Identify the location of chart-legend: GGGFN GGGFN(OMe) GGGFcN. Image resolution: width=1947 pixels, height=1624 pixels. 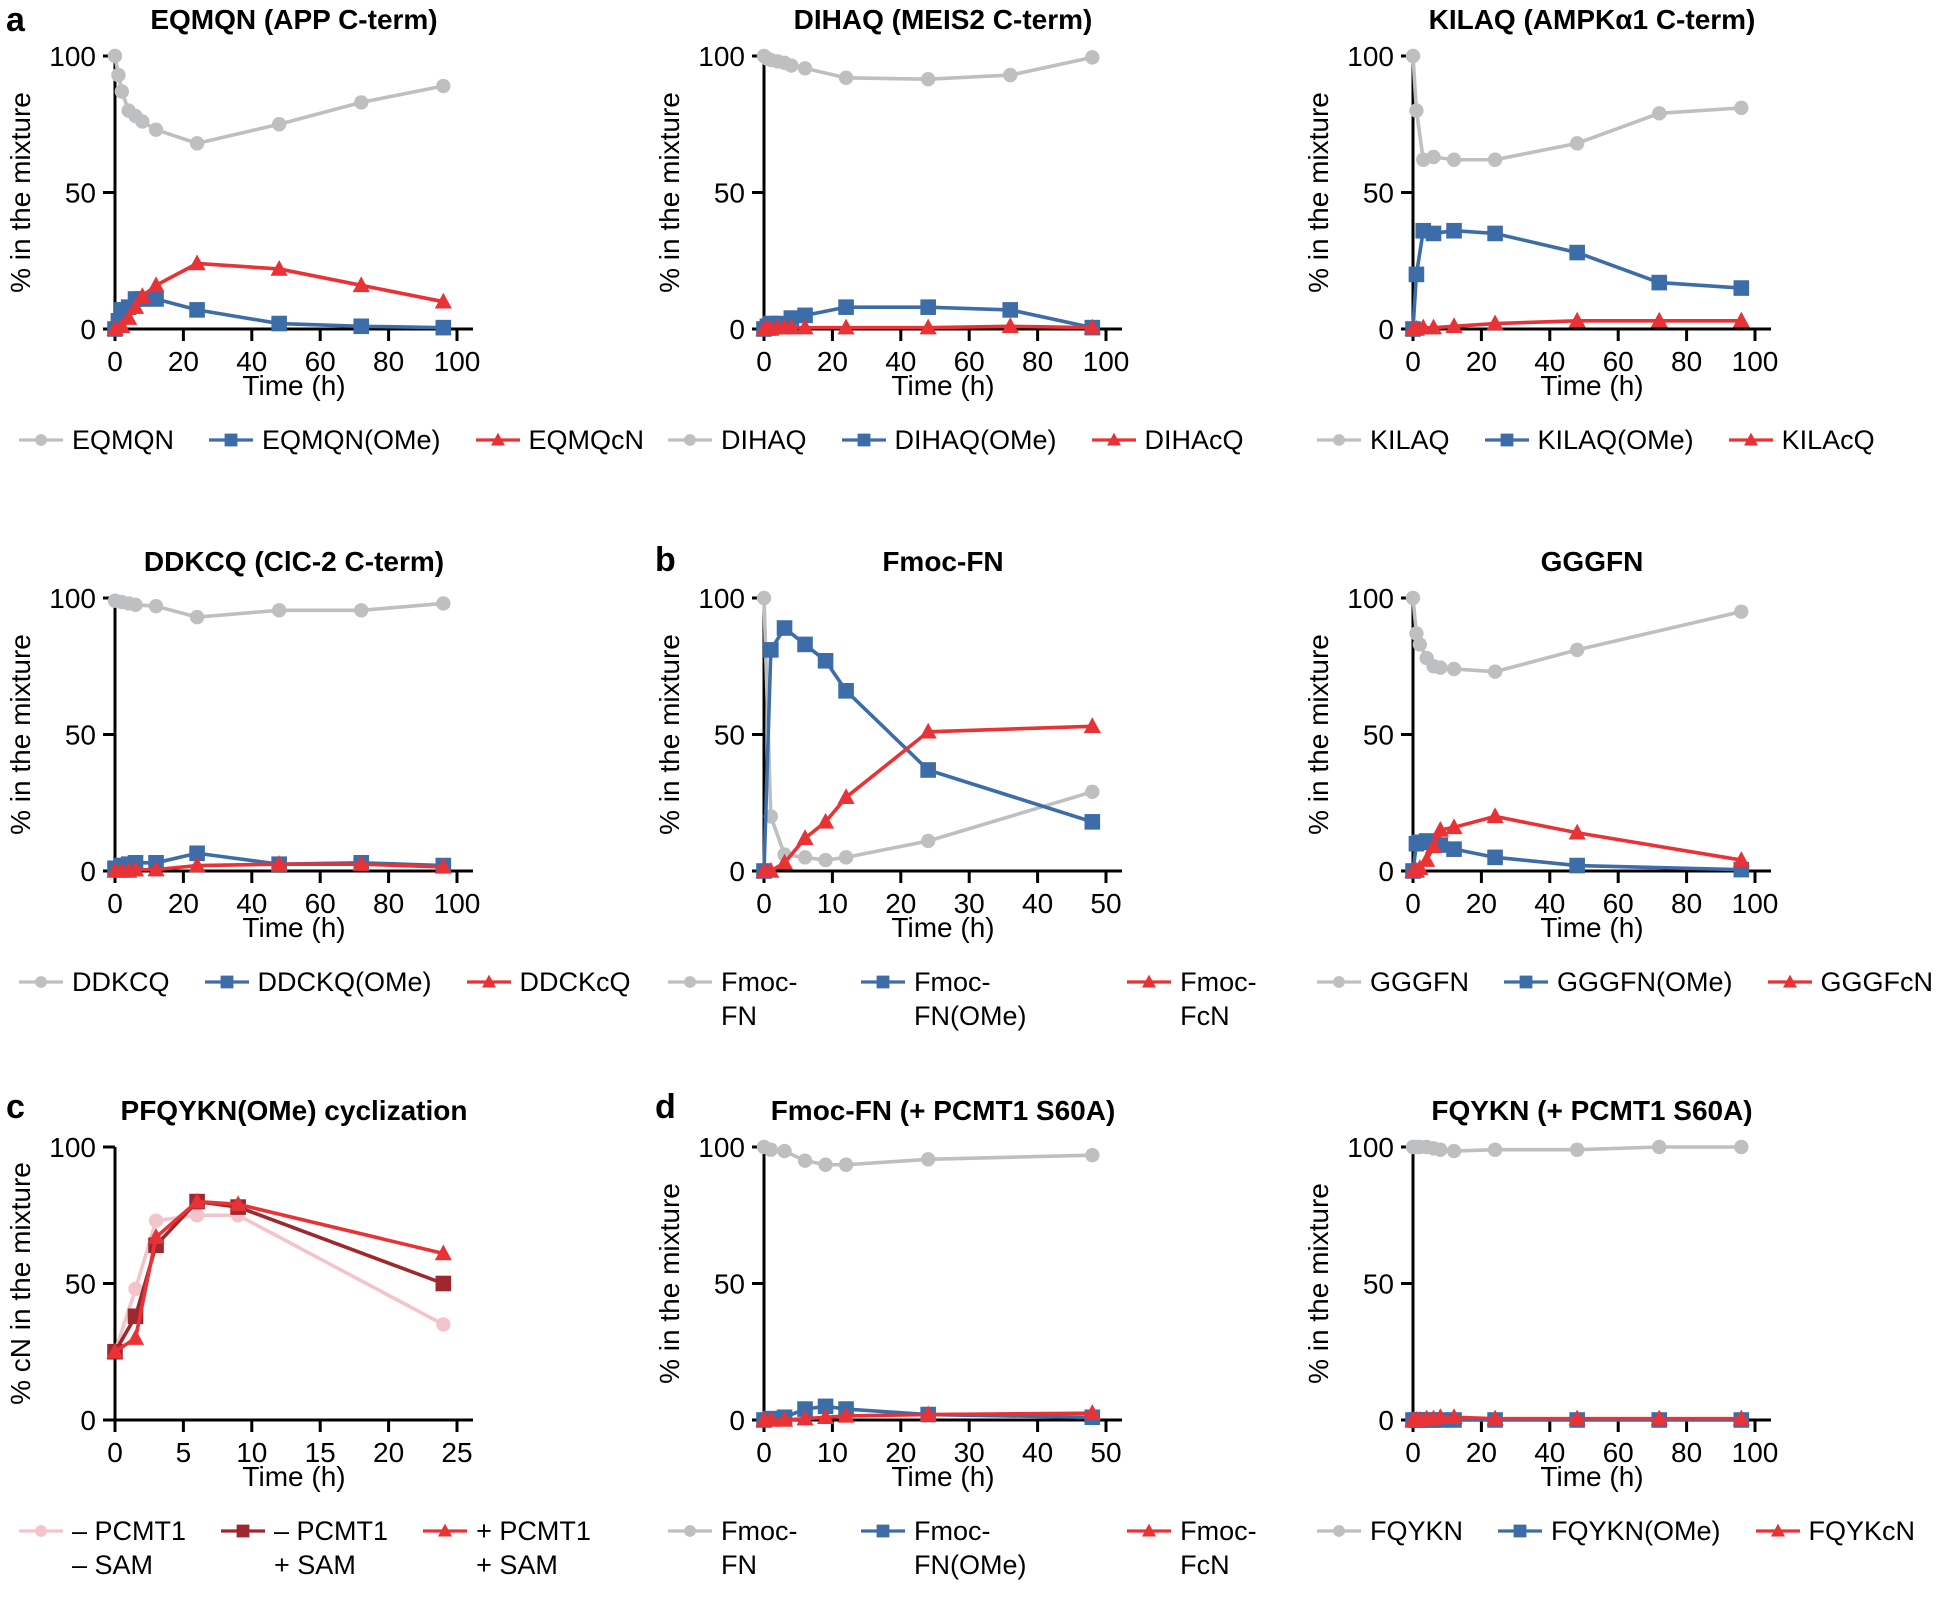
(1631, 983).